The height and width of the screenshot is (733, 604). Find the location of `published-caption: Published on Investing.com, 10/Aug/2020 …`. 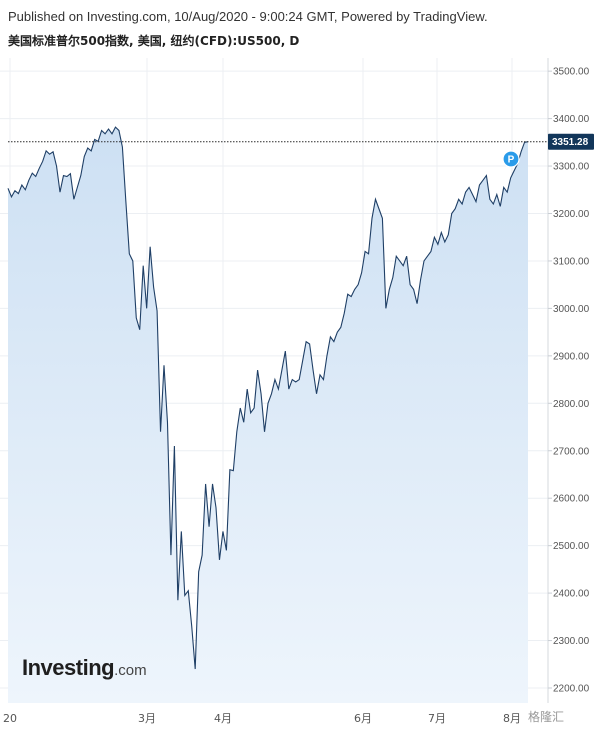

published-caption: Published on Investing.com, 10/Aug/2020 … is located at coordinates (248, 16).